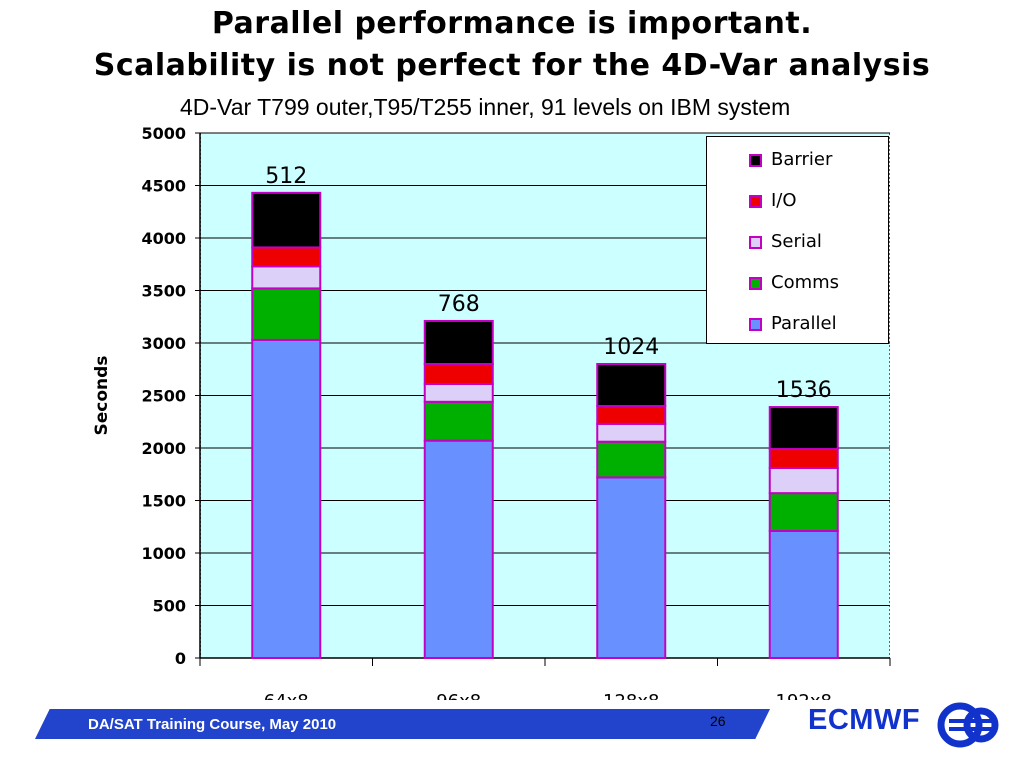 Image resolution: width=1024 pixels, height=768 pixels. Describe the element at coordinates (864, 720) in the screenshot. I see `ecmwf-logo-text: ECMWF` at that location.